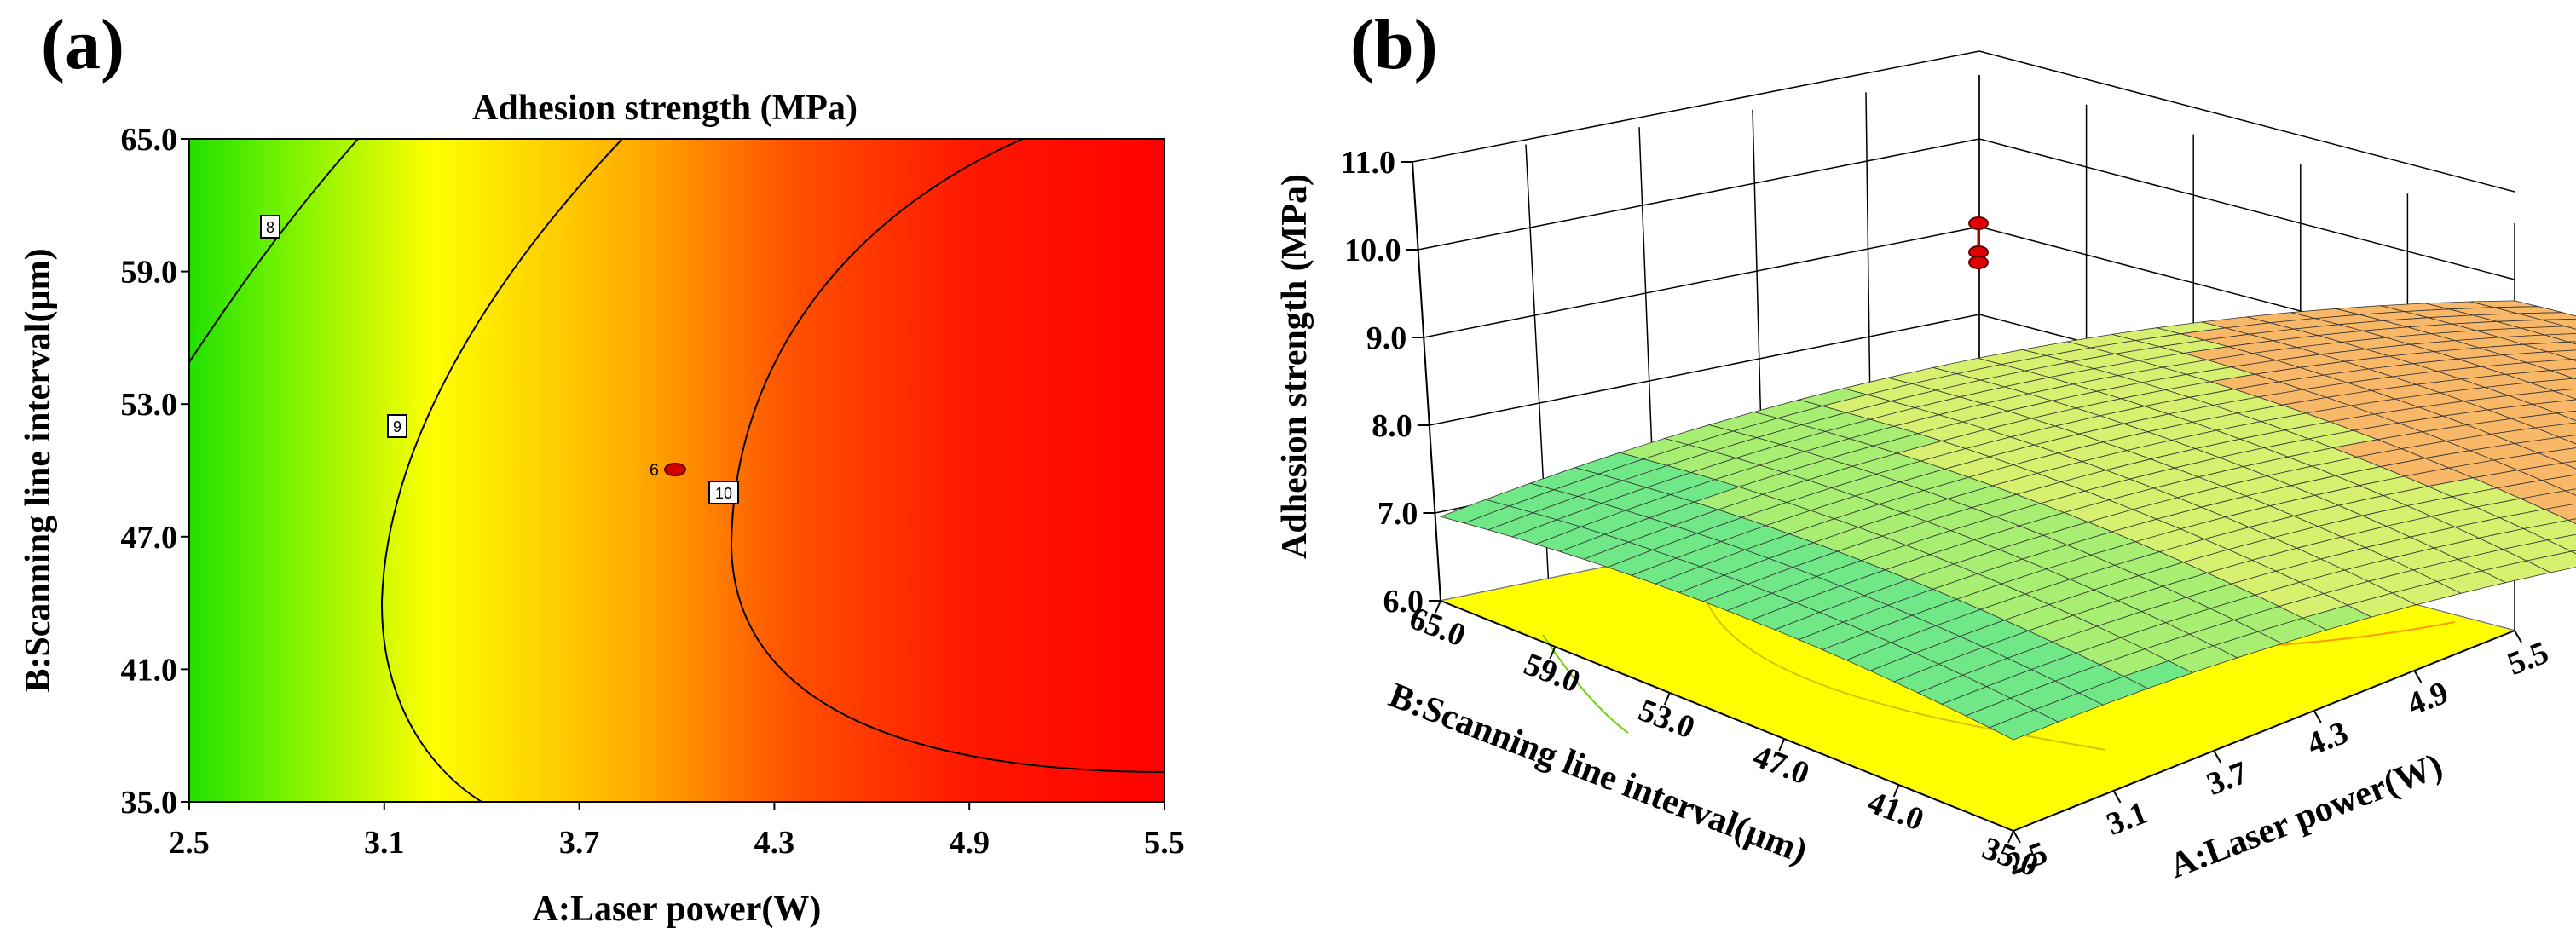 This screenshot has width=2576, height=951. I want to click on contour-x-tick-label: 5.5, so click(1164, 843).